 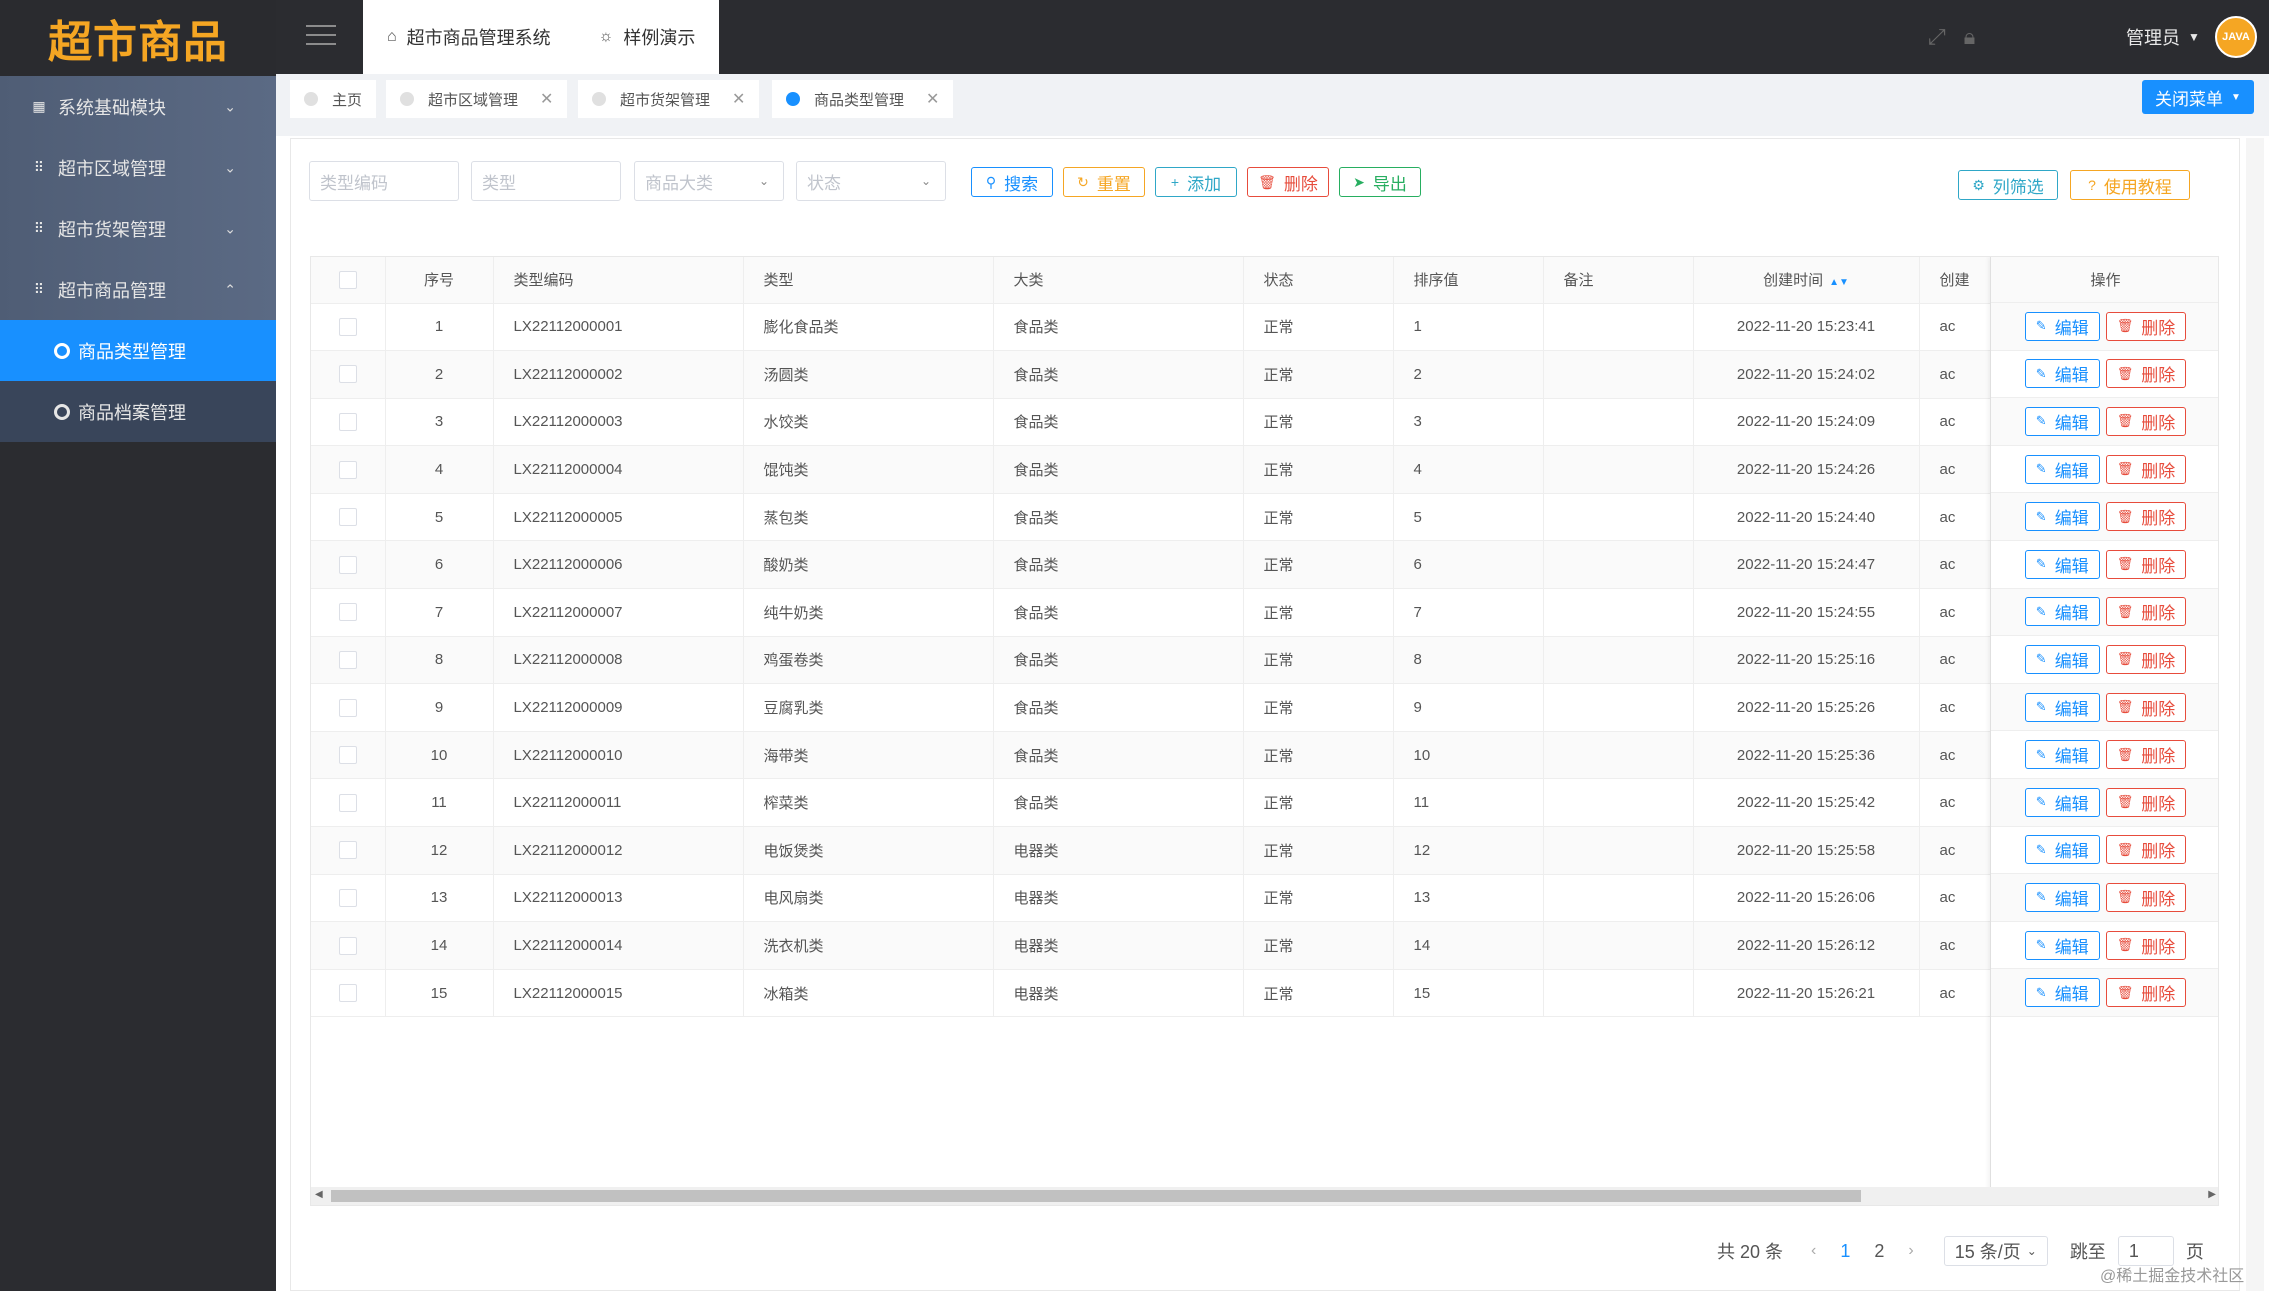 I want to click on next-page-icon: ›, so click(x=1911, y=1250).